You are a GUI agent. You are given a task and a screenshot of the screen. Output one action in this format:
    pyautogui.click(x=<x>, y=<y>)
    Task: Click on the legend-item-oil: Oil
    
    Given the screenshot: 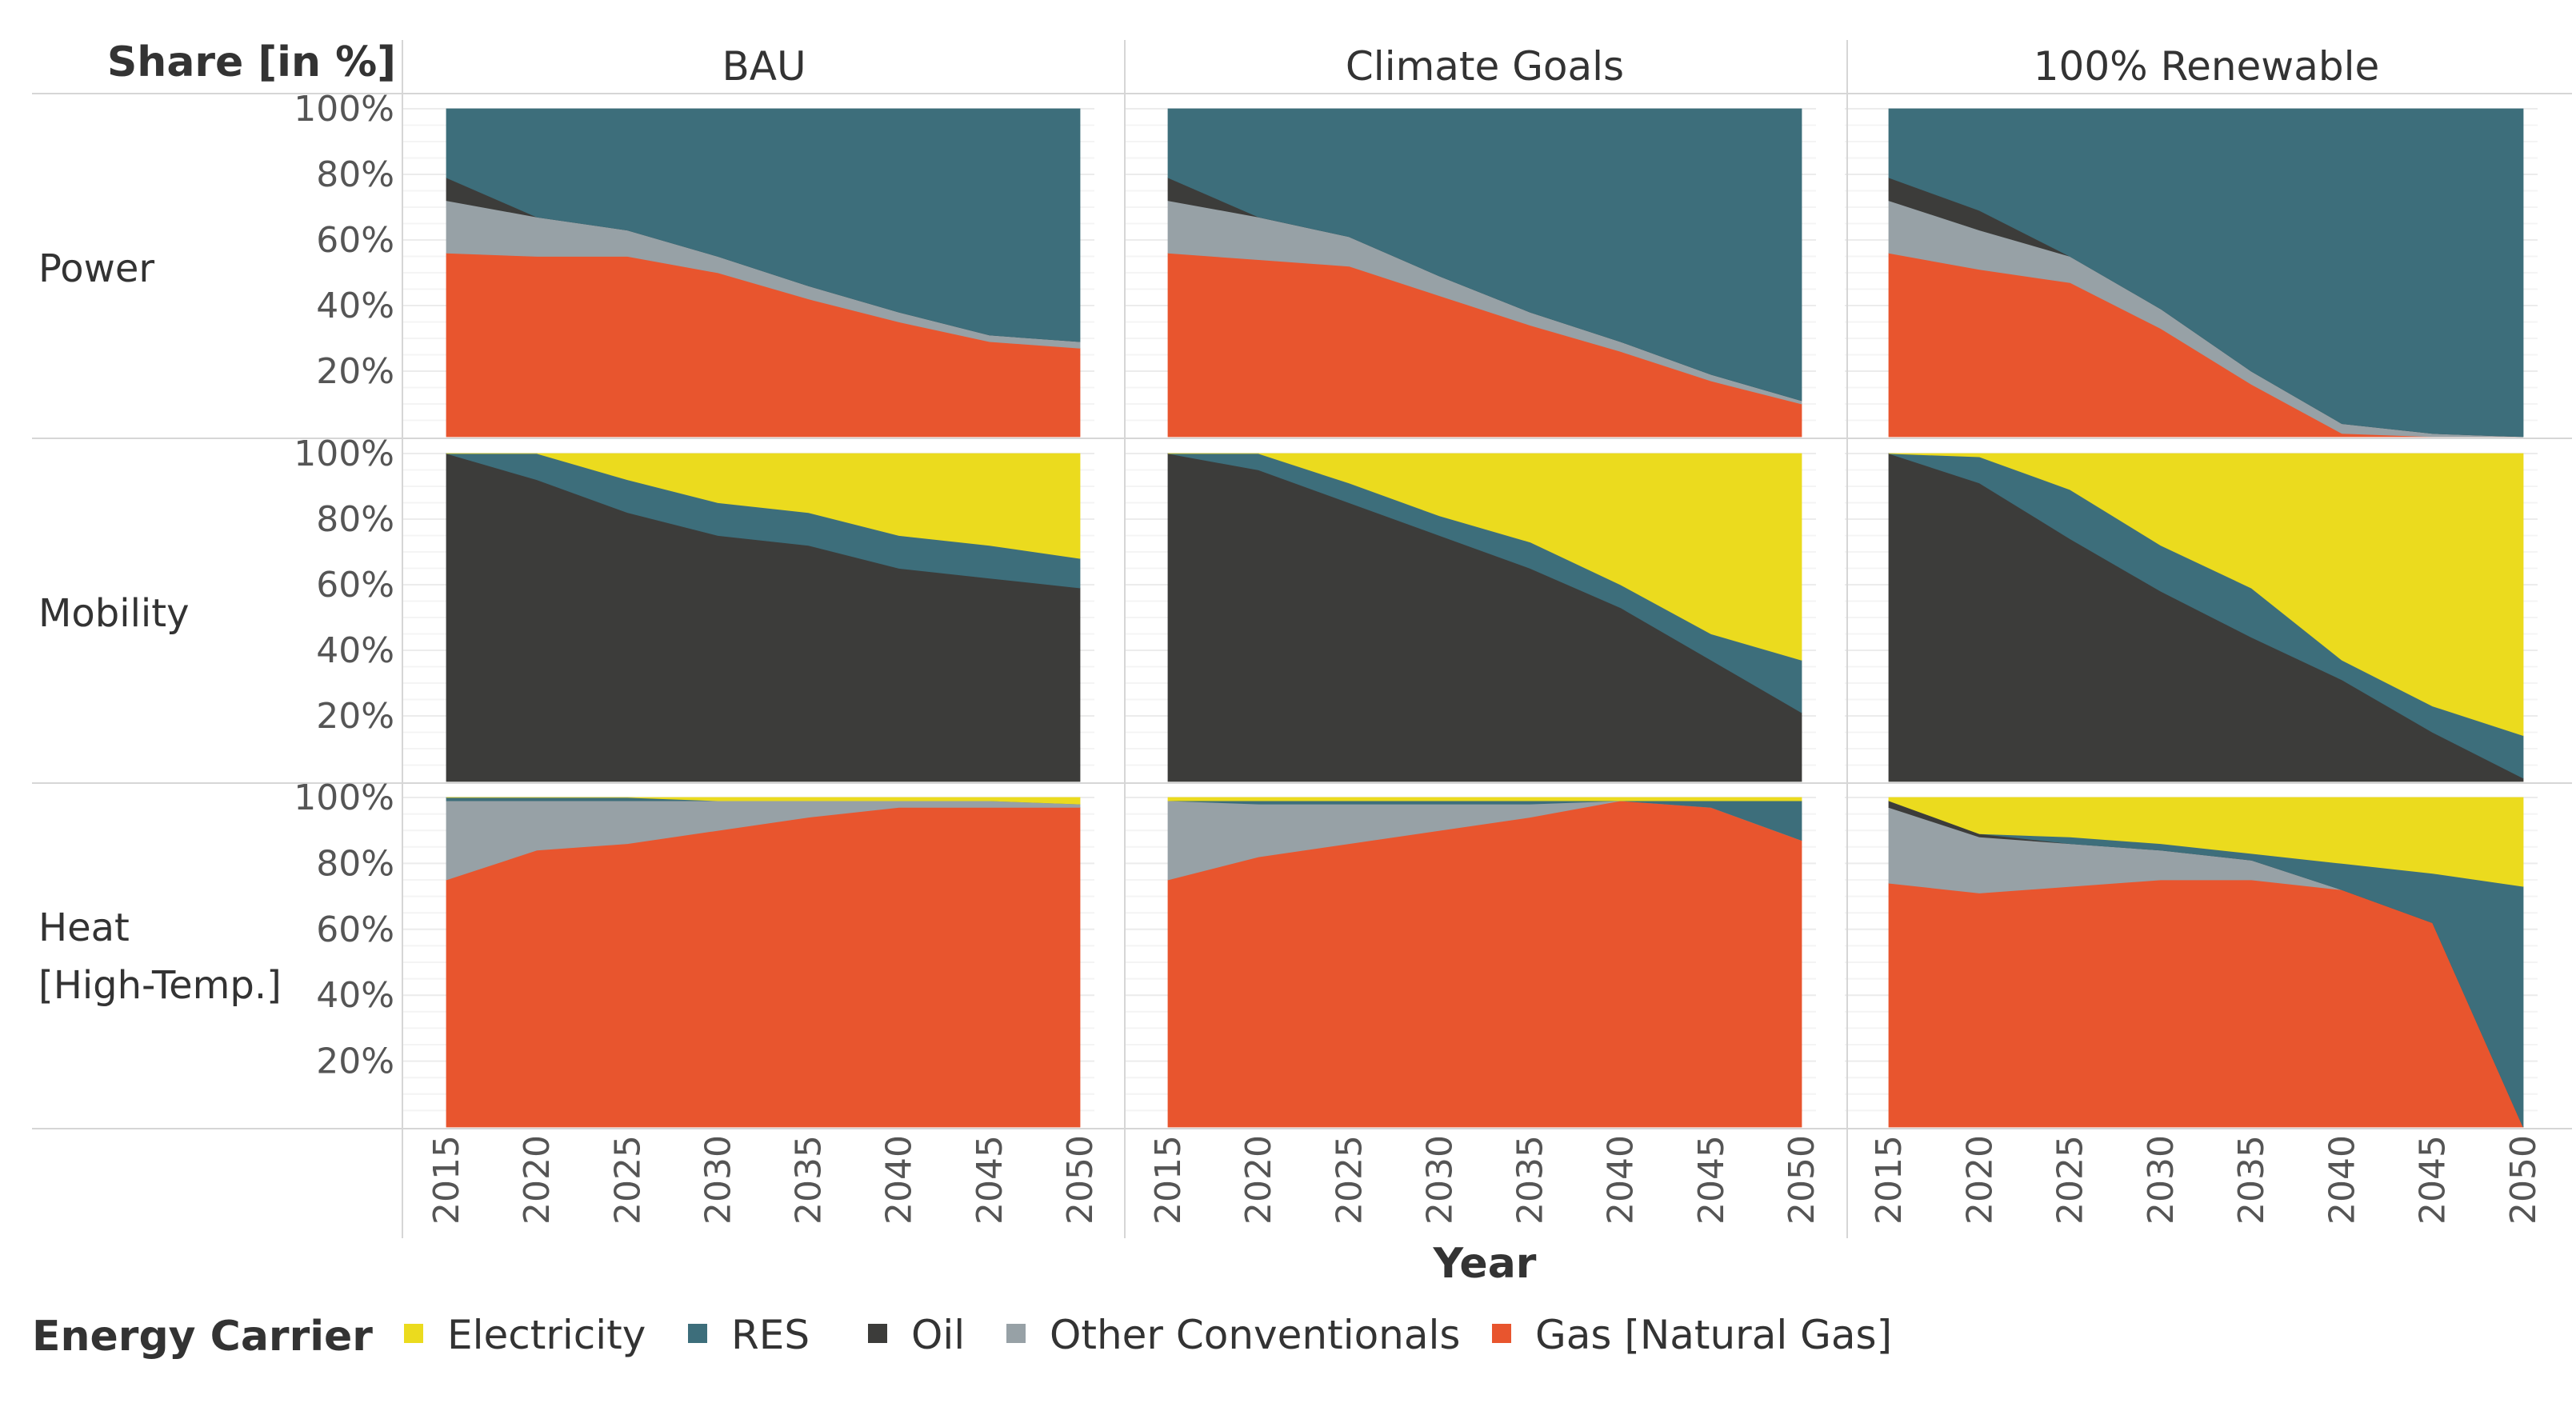 What is the action you would take?
    pyautogui.click(x=916, y=1335)
    